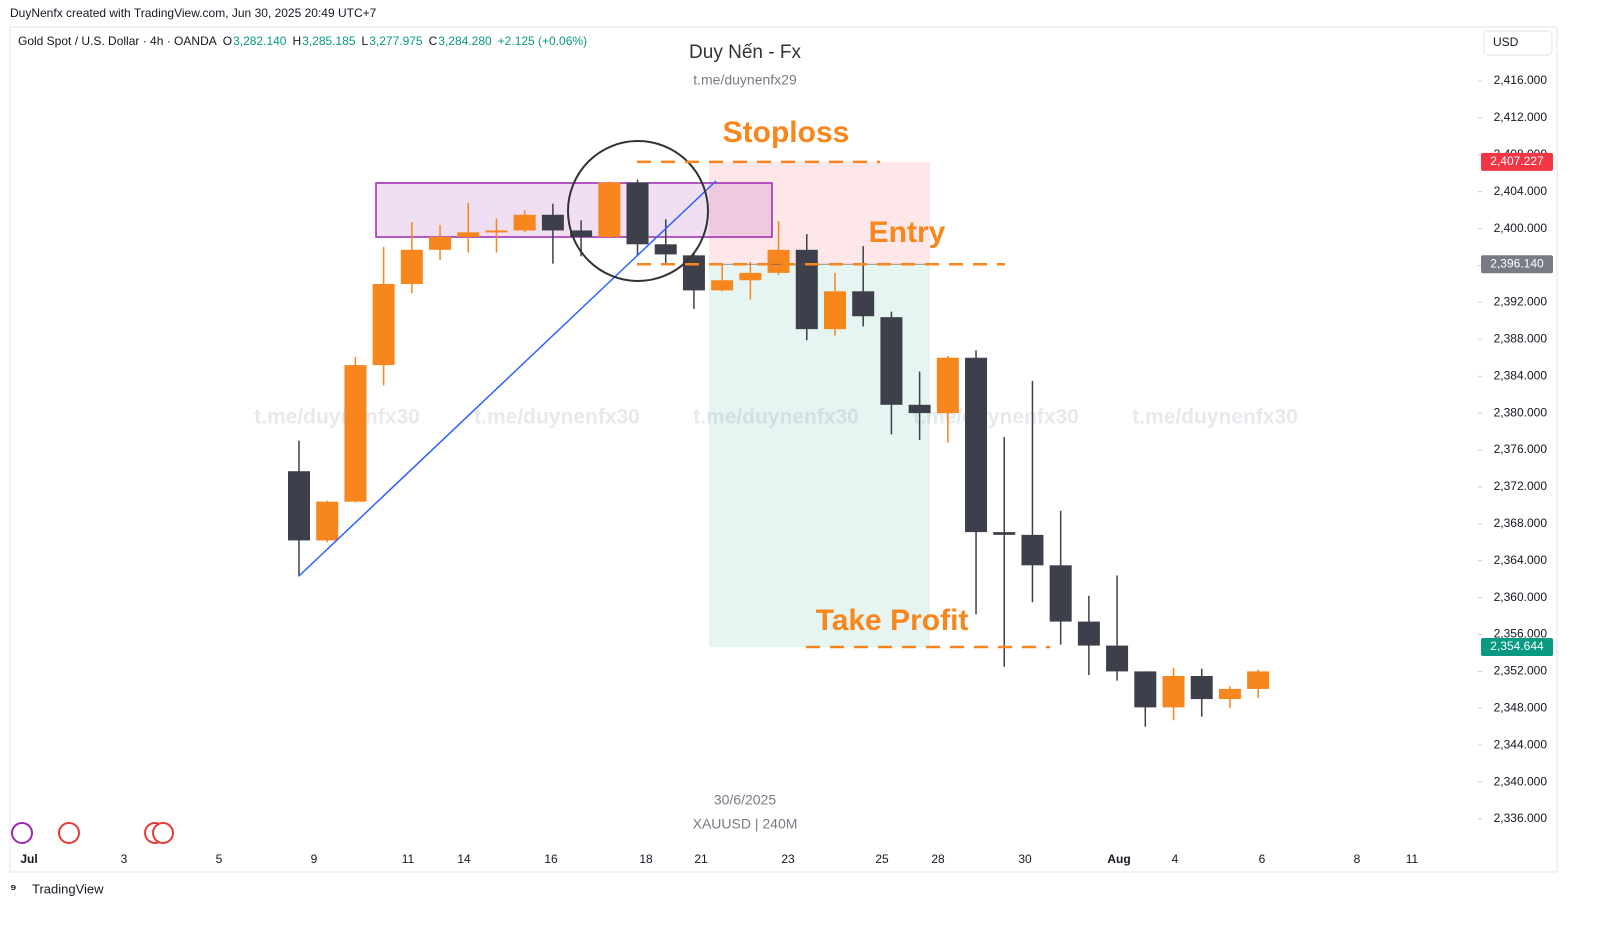 The height and width of the screenshot is (931, 1610). What do you see at coordinates (788, 859) in the screenshot?
I see `x-tick-label: 23` at bounding box center [788, 859].